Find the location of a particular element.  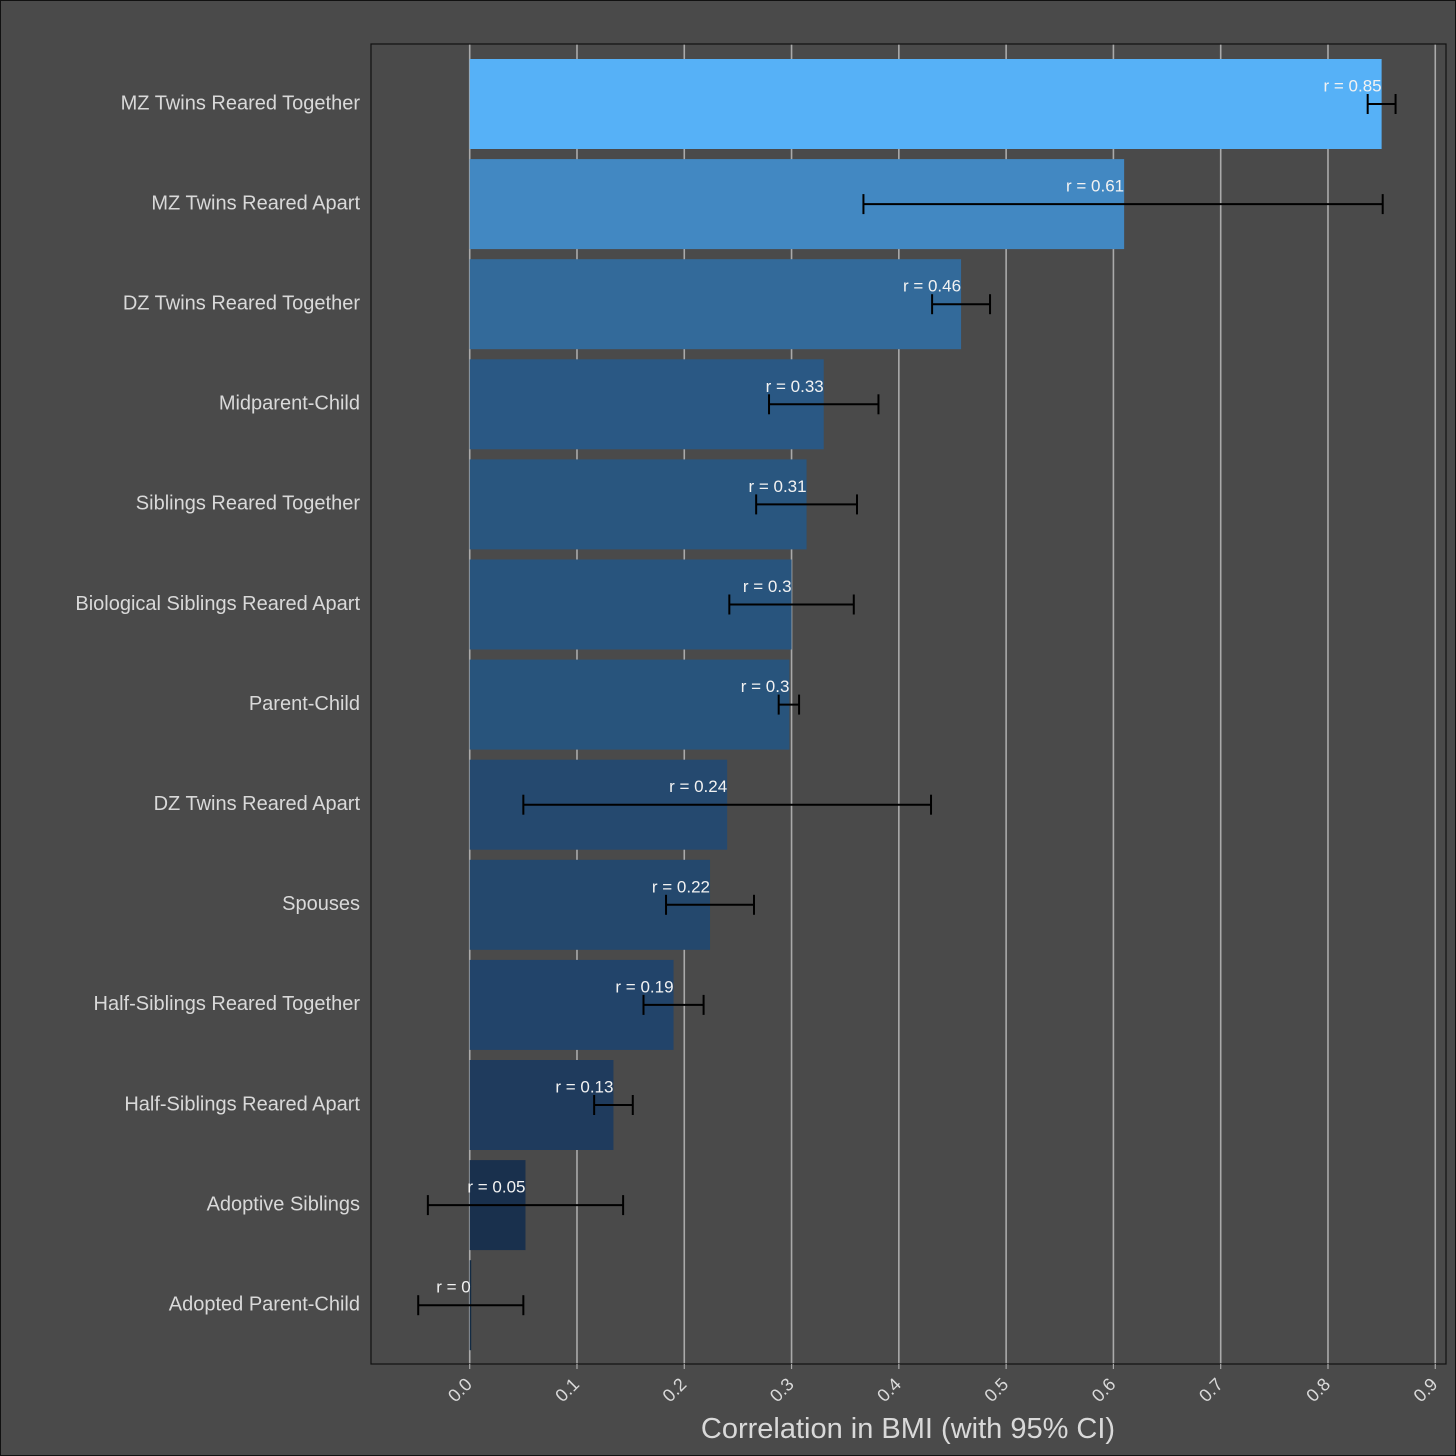

bar-half-siblings-reared-apart is located at coordinates (541, 1105).